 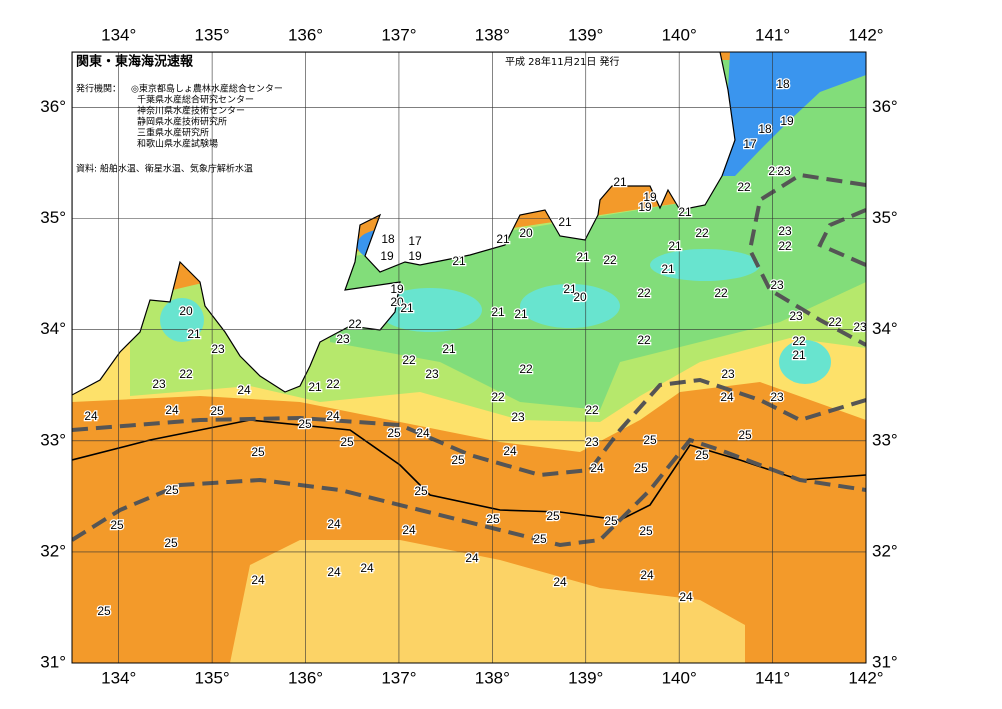 What do you see at coordinates (772, 677) in the screenshot?
I see `x-tick-label: 141°` at bounding box center [772, 677].